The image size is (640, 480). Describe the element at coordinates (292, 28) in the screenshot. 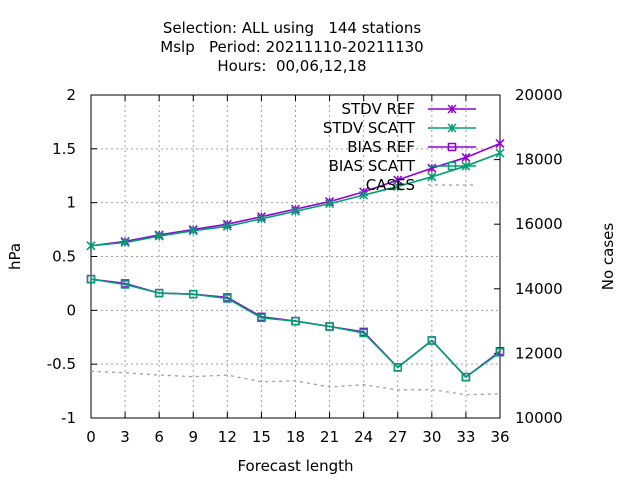

I see `title-line: Selection: ALL using 144 stations` at that location.